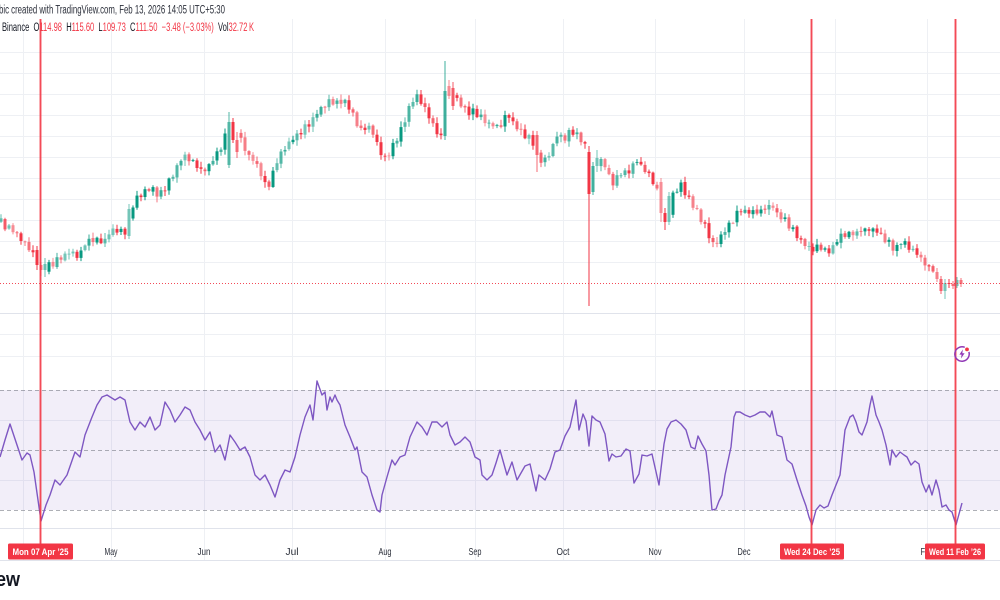  I want to click on svg-text: Jul, so click(292, 552).